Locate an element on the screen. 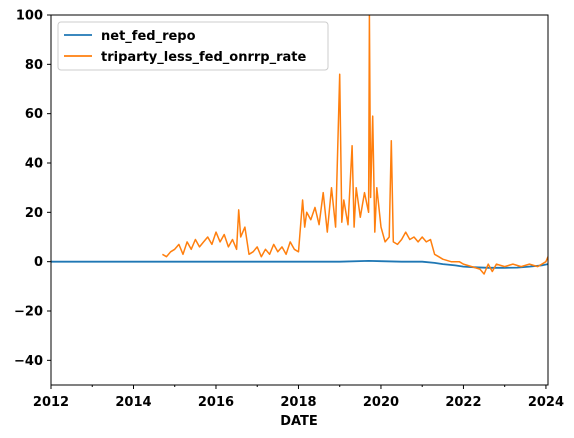 The width and height of the screenshot is (574, 438). y-axis: −40 −20 0 20 40 60 80 100 is located at coordinates (32, 189).